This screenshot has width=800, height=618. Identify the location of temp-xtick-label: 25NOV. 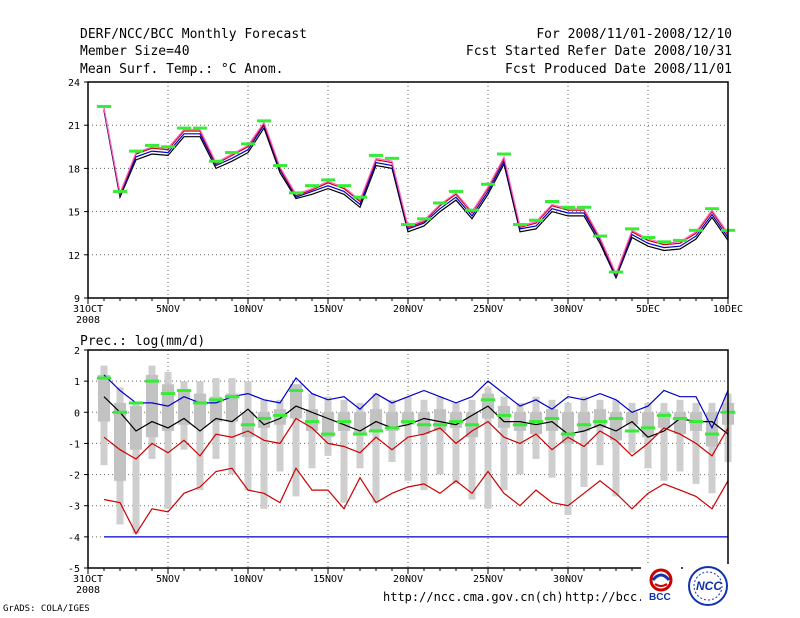
(488, 309).